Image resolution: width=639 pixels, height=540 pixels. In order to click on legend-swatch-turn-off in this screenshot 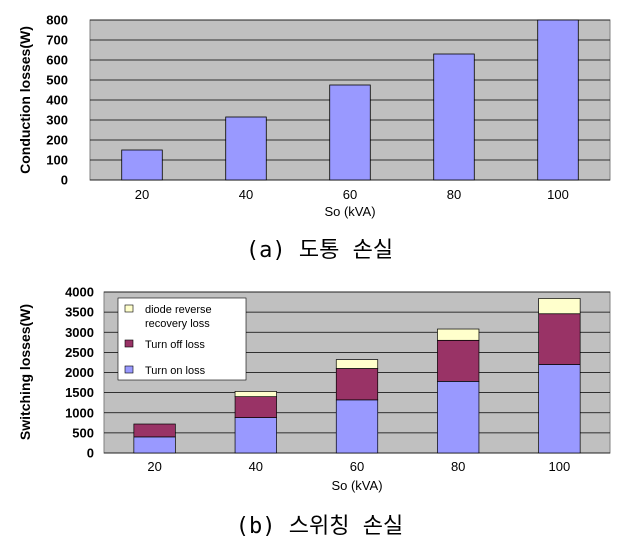, I will do `click(129, 343)`.